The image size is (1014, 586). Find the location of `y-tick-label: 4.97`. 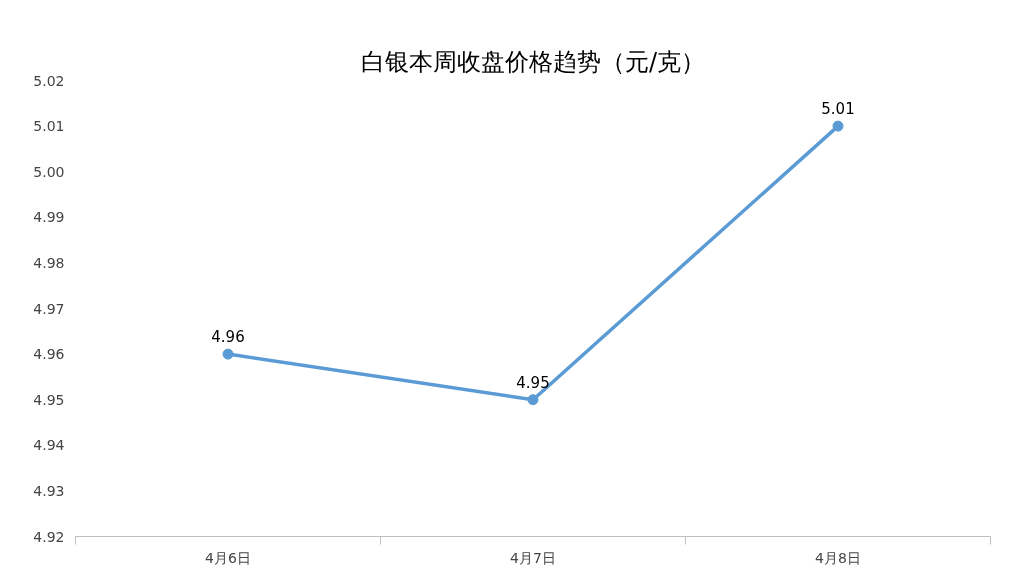

y-tick-label: 4.97 is located at coordinates (49, 308).